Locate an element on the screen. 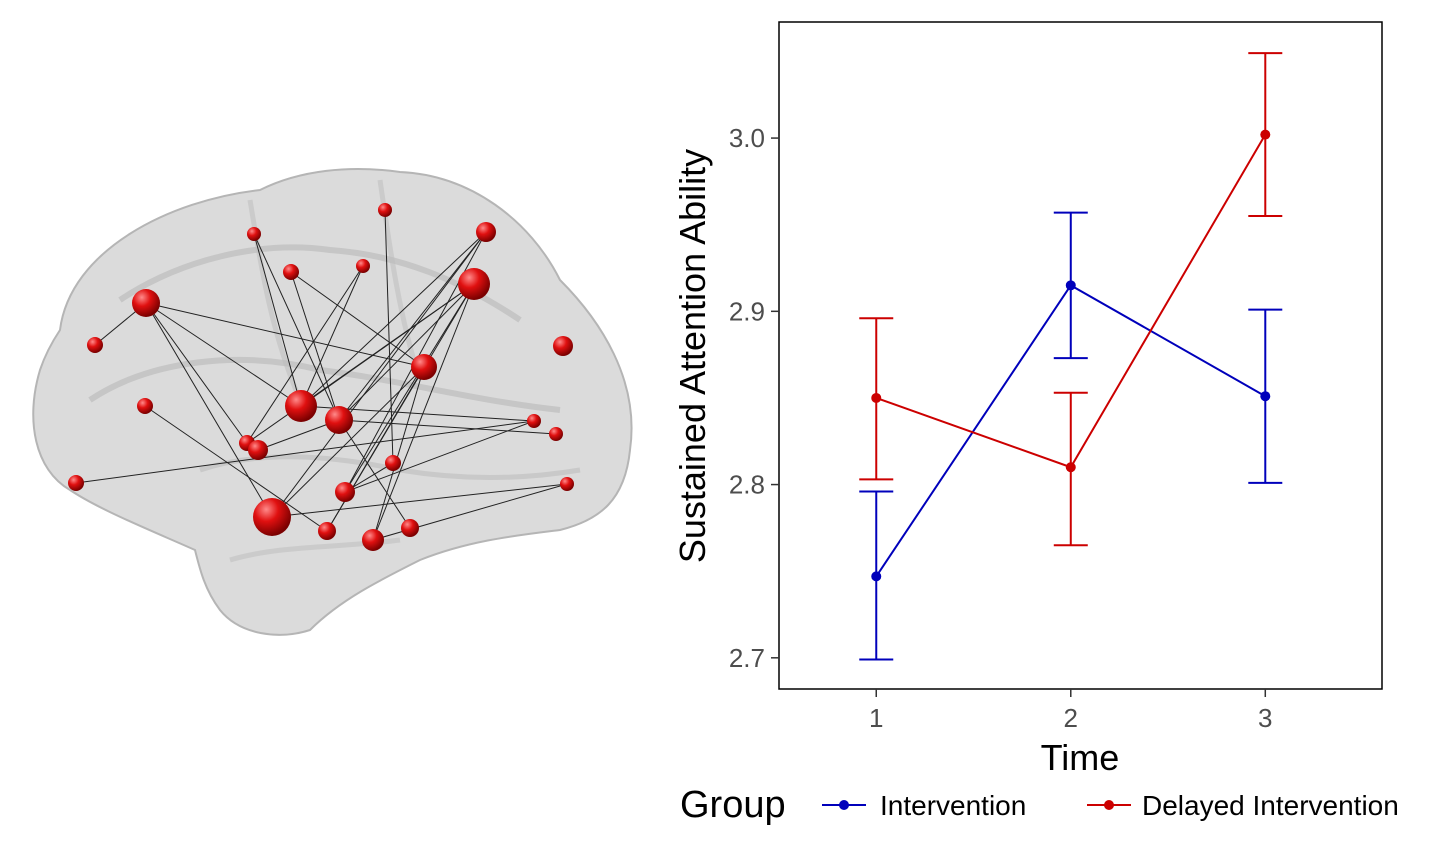 The height and width of the screenshot is (848, 1456). legend-label: Intervention is located at coordinates (953, 805).